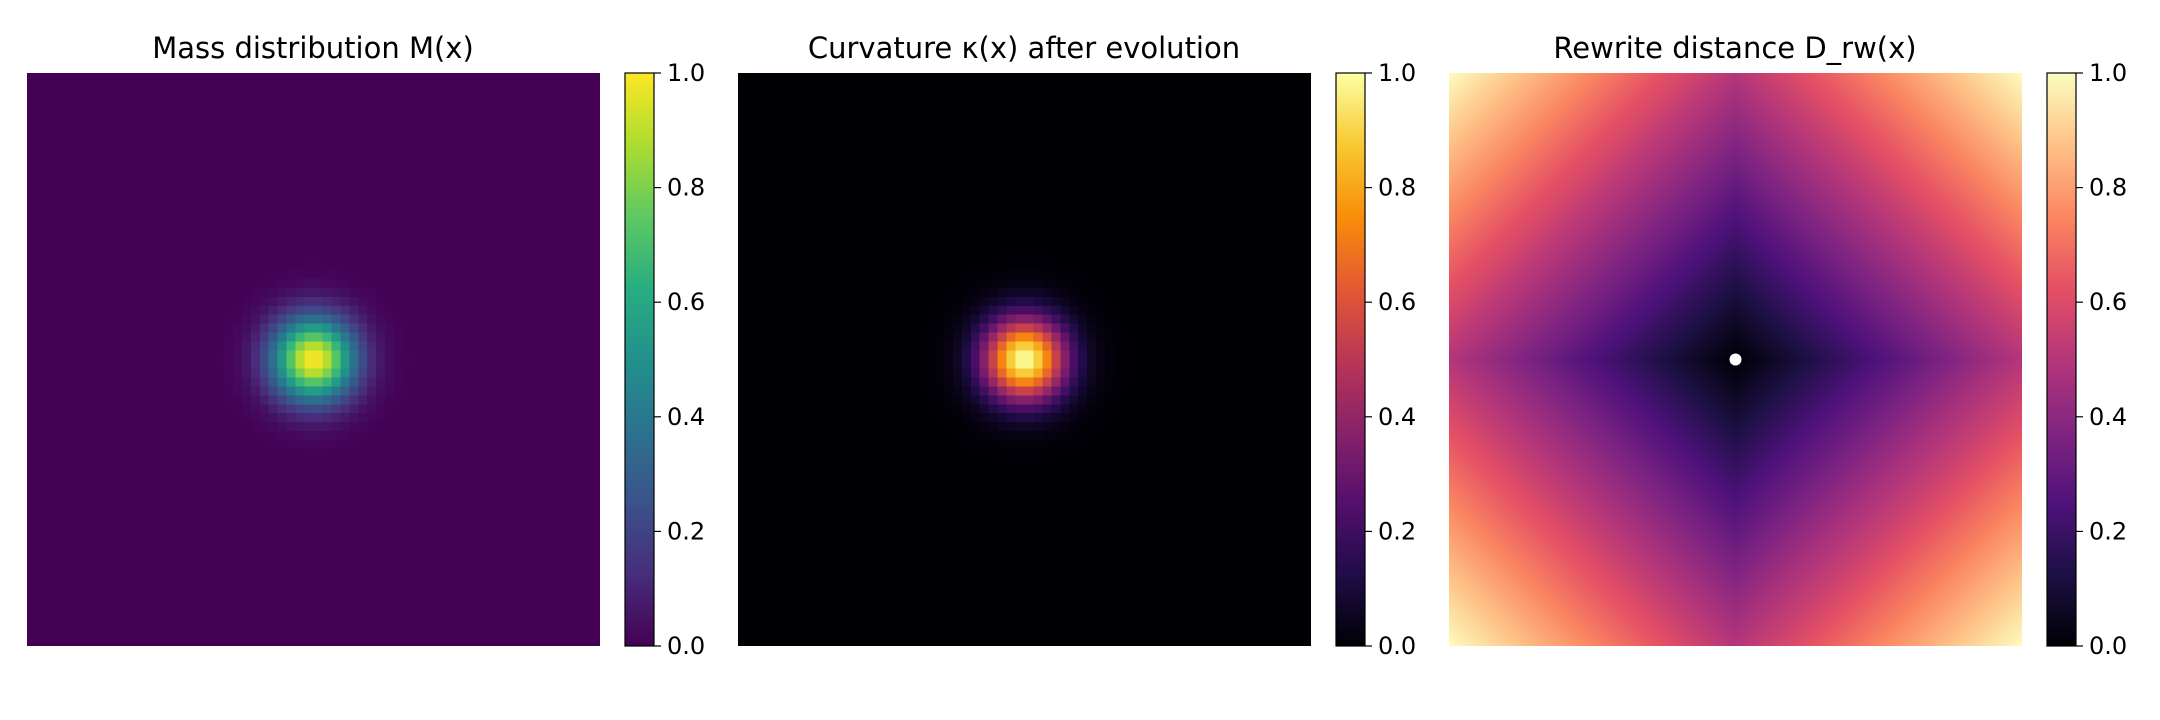  Describe the element at coordinates (1734, 48) in the screenshot. I see `chart-title: Rewrite distance D_rw(x)` at that location.